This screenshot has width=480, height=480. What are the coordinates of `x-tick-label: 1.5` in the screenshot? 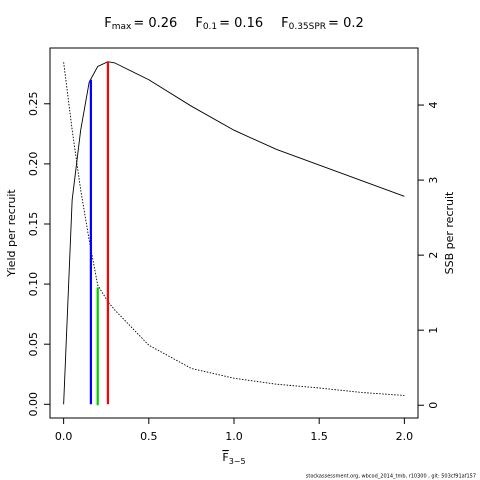 It's located at (319, 436).